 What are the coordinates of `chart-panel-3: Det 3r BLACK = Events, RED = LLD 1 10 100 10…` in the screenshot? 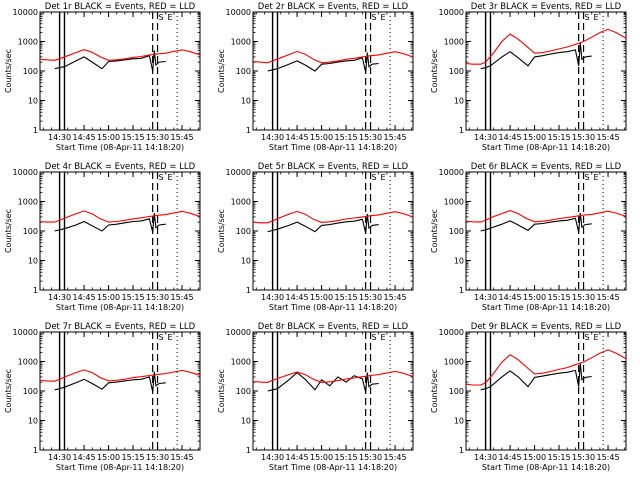 It's located at (528, 77).